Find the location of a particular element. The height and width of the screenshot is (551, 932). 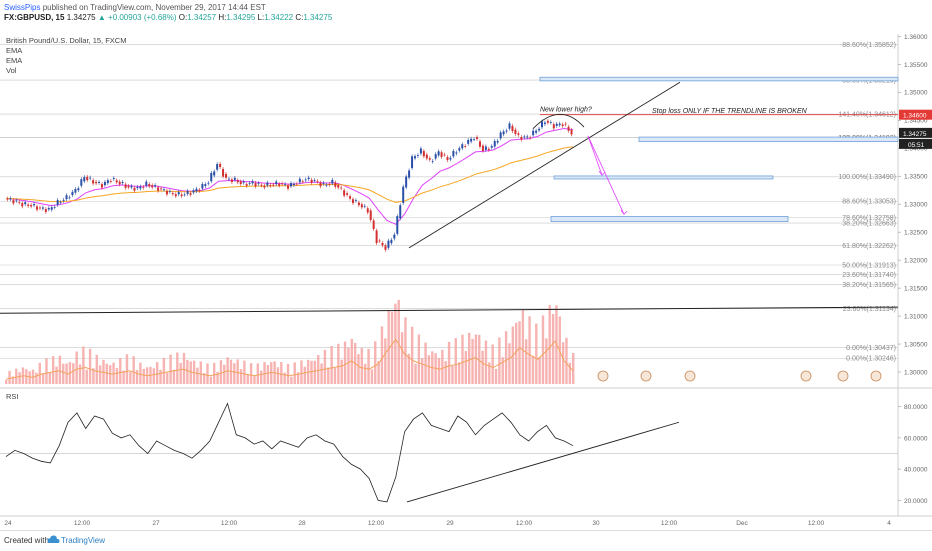

rsi-legend: RSI is located at coordinates (12, 396).